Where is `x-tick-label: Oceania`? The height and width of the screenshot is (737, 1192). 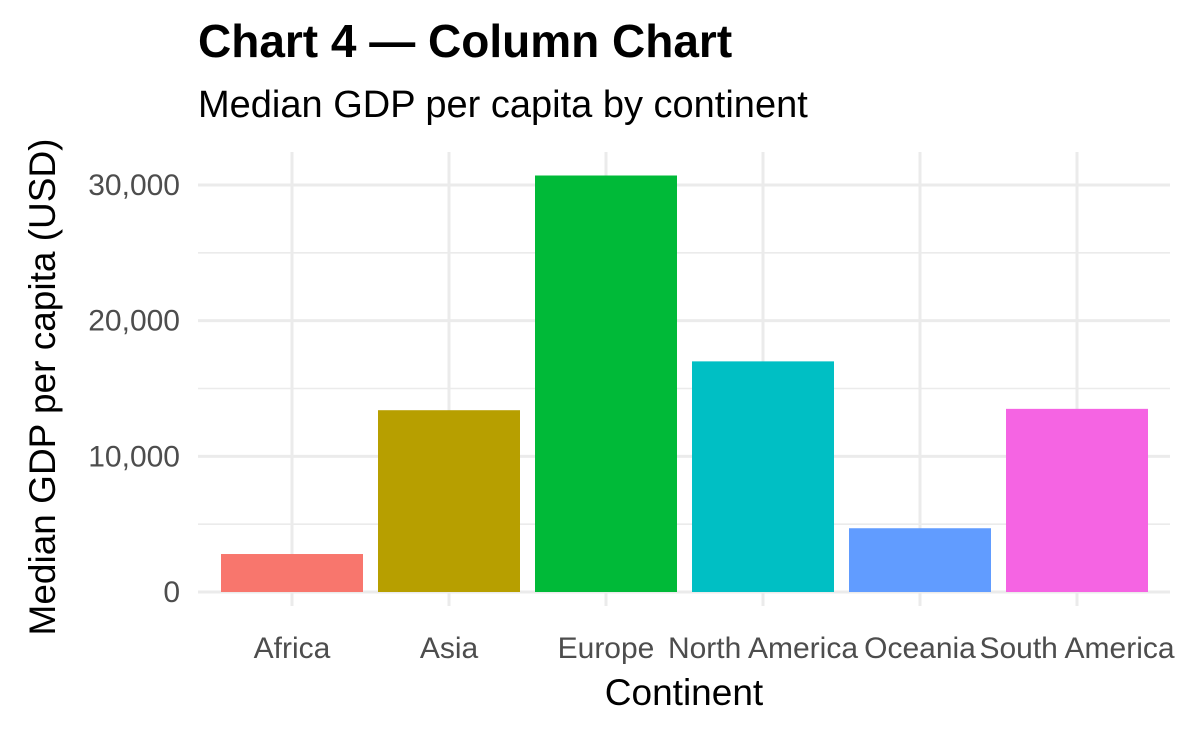
x-tick-label: Oceania is located at coordinates (920, 648).